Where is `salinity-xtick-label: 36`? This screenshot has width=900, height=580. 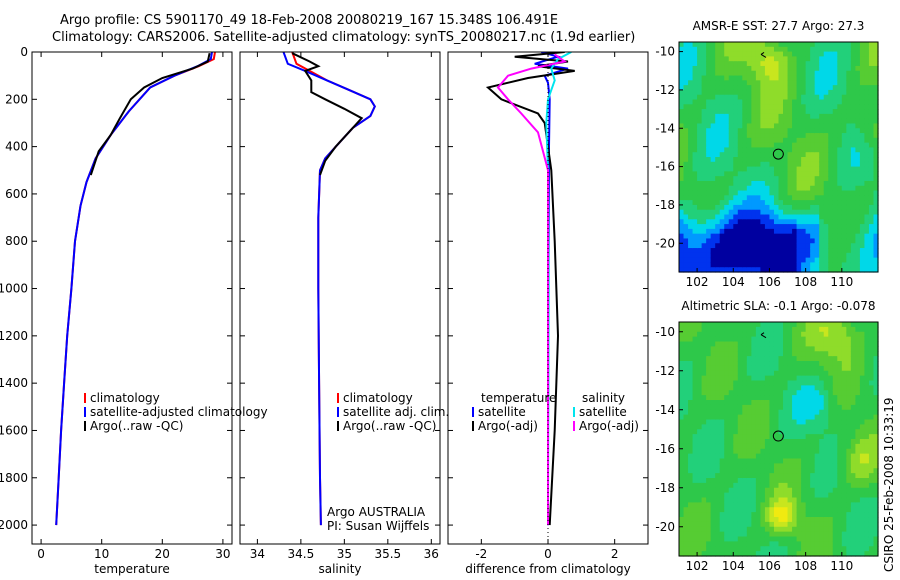
salinity-xtick-label: 36 is located at coordinates (431, 554).